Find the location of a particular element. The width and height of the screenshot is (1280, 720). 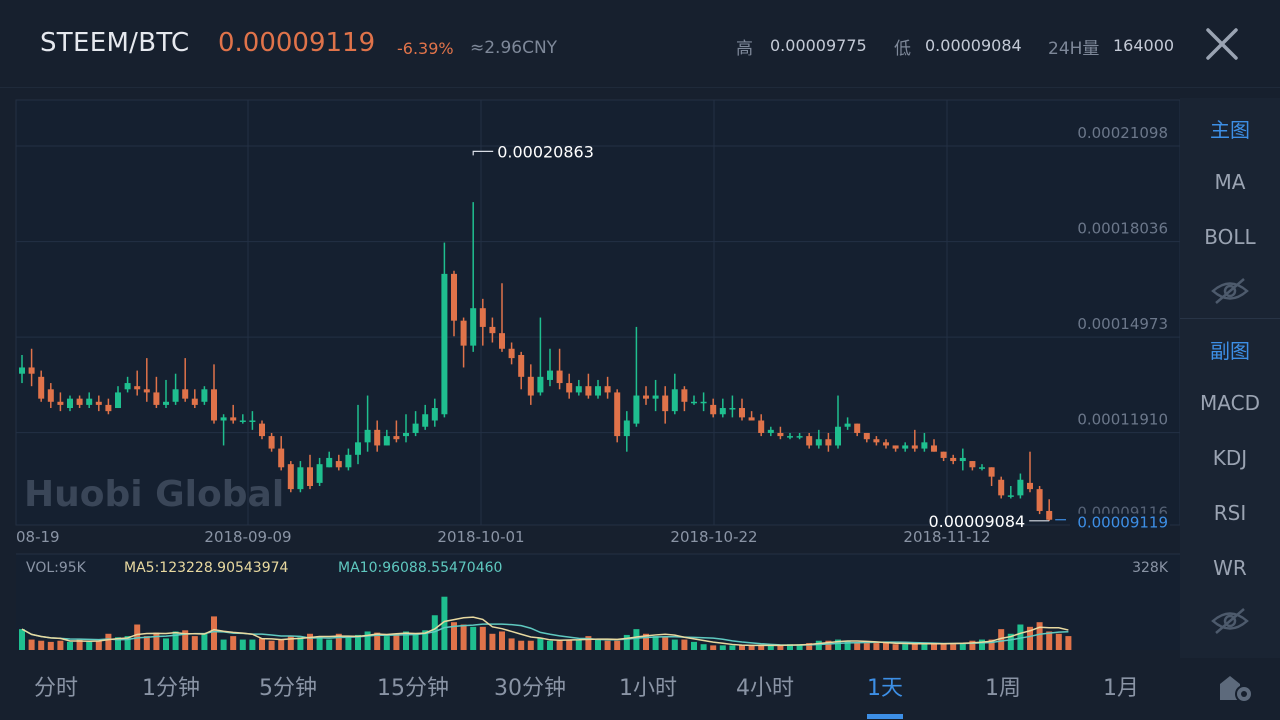

price-change-percent: -6.39% is located at coordinates (425, 48).